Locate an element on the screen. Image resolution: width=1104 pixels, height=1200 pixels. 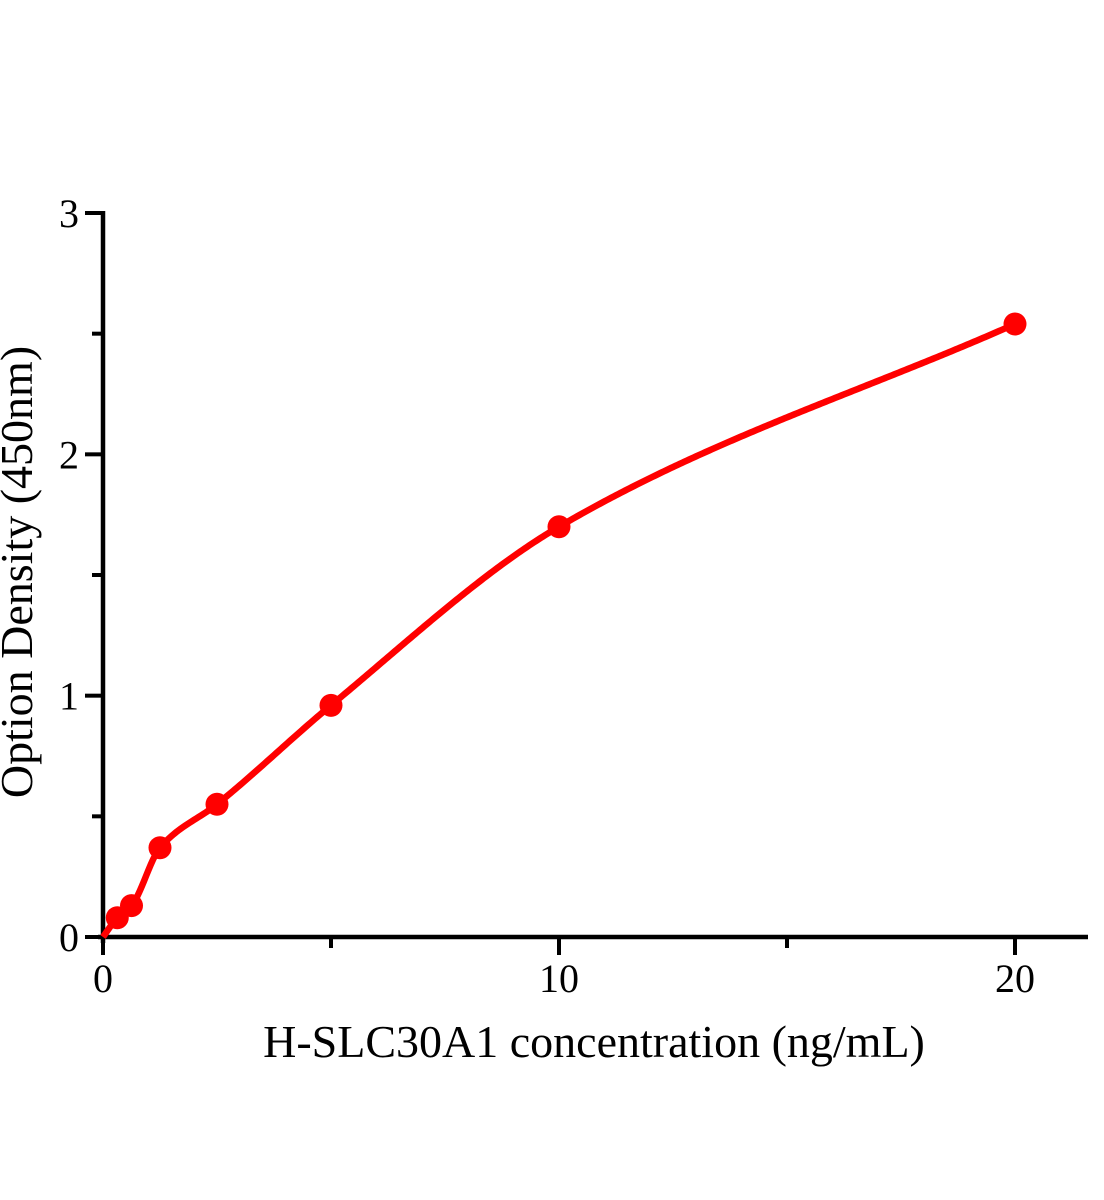
x-tick-label: 20 is located at coordinates (1015, 978).